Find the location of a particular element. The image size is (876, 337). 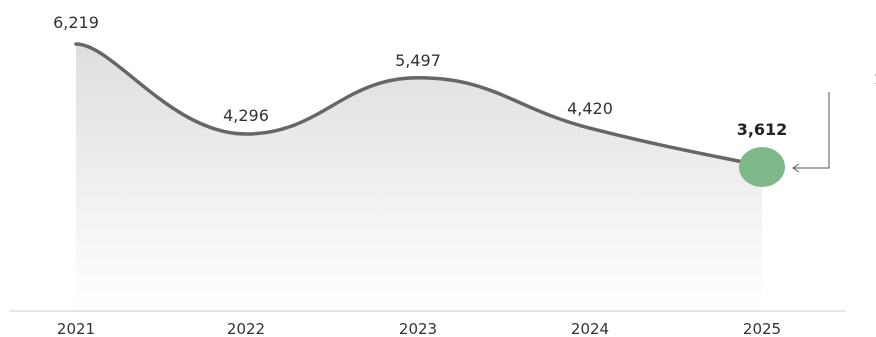

data-label: 4,296 is located at coordinates (246, 115).